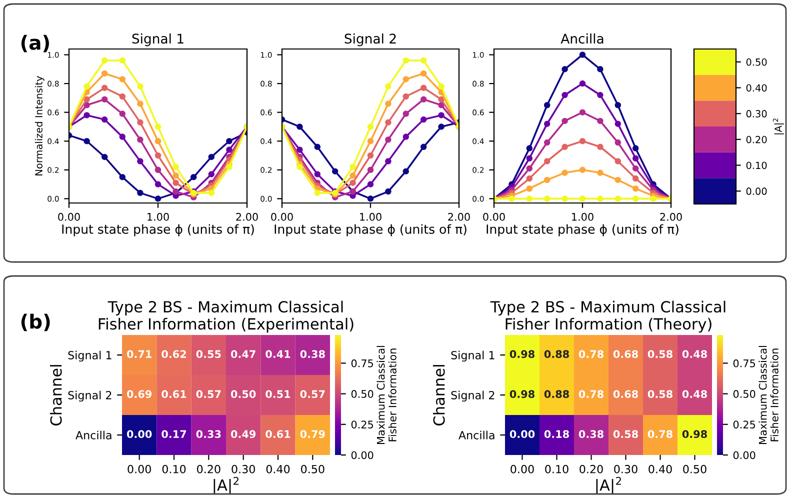 The width and height of the screenshot is (790, 498). I want to click on data-label: 0.69, so click(139, 394).